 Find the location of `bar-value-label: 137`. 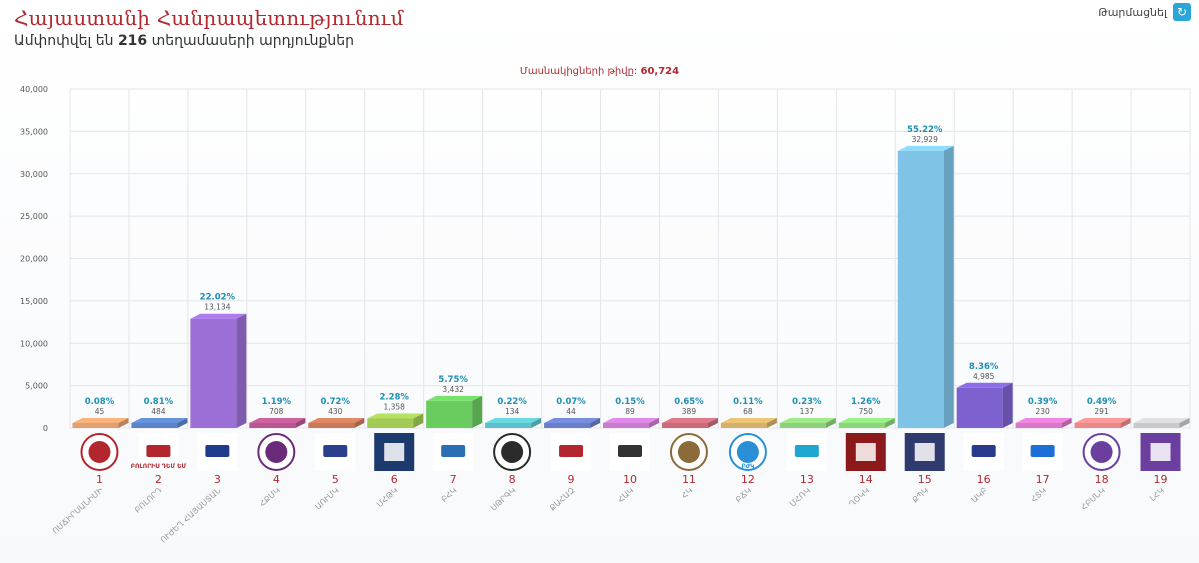

bar-value-label: 137 is located at coordinates (807, 411).